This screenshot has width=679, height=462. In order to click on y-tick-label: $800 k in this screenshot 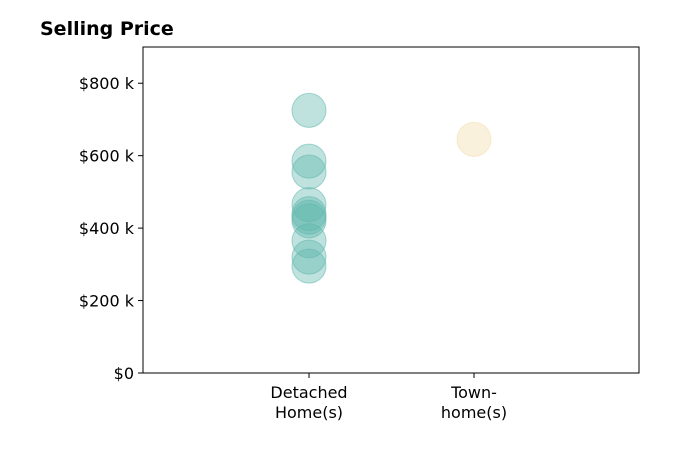, I will do `click(107, 83)`.